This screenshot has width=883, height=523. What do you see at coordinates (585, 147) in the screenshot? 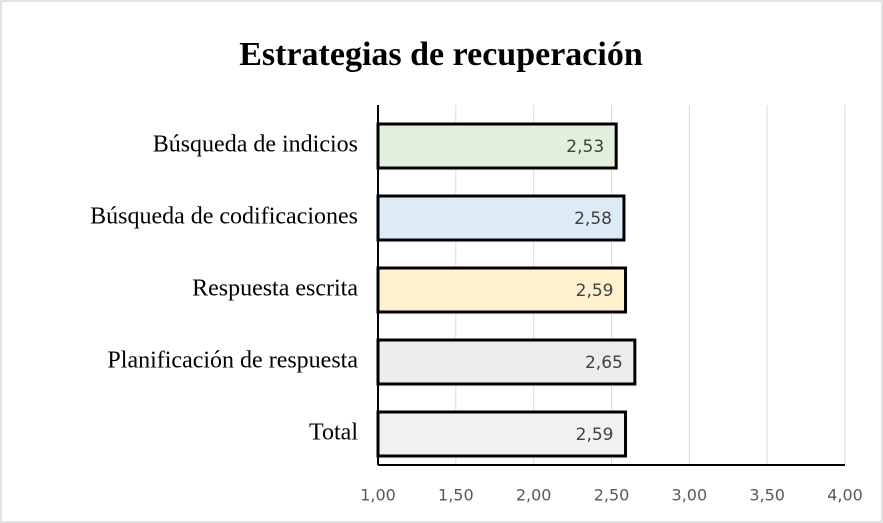
I see `data-label: 2,53` at bounding box center [585, 147].